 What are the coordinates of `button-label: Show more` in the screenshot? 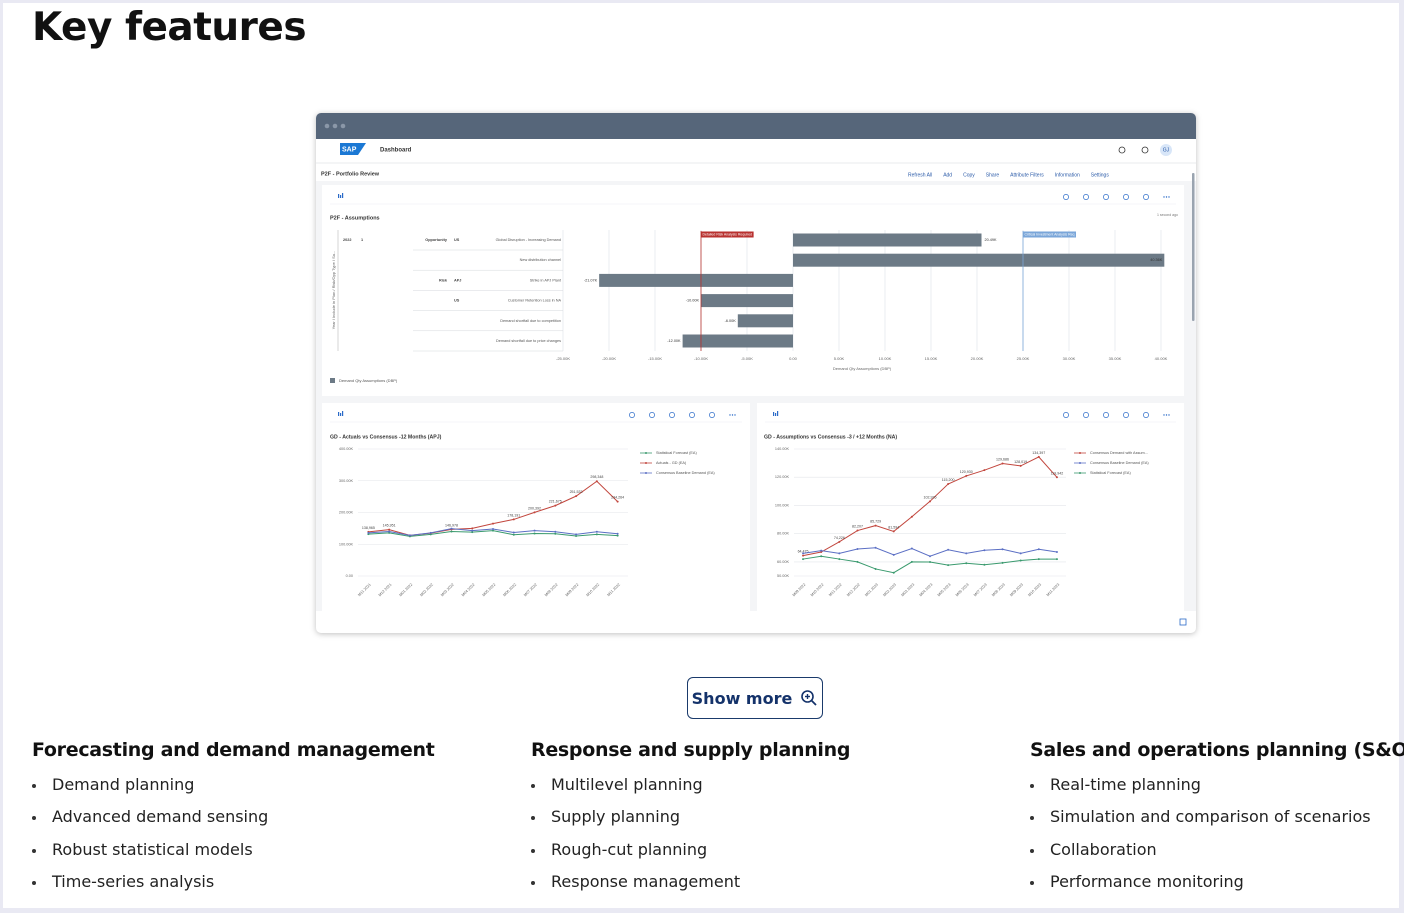 It's located at (742, 698).